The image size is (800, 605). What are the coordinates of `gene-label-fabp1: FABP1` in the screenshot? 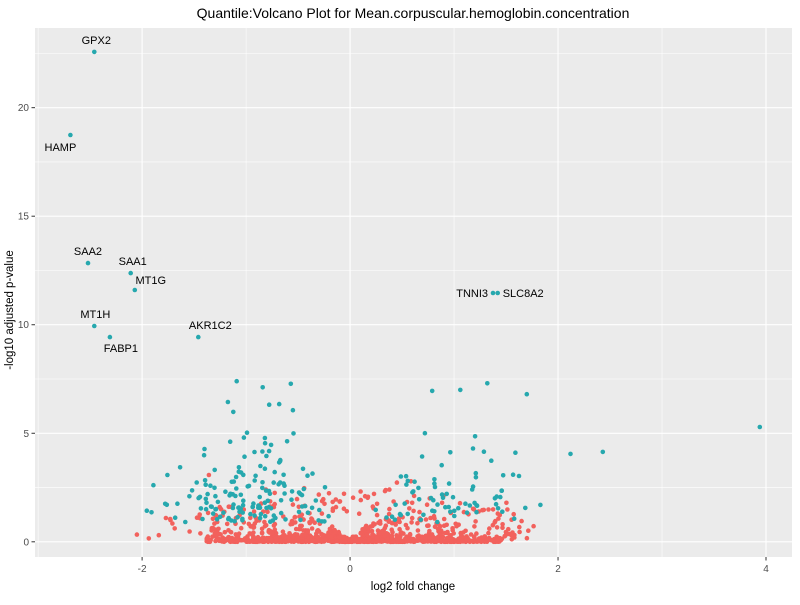 It's located at (121, 349).